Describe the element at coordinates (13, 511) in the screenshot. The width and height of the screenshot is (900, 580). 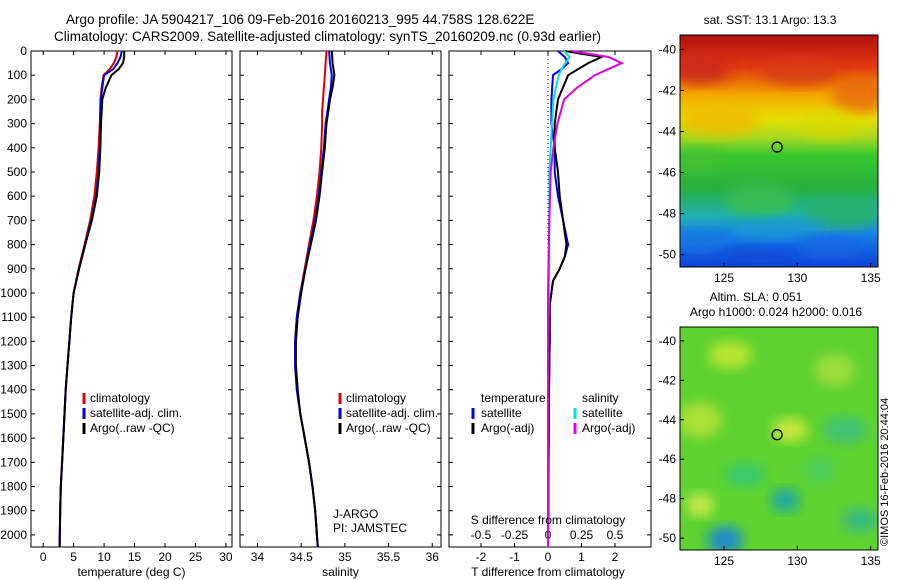
I see `y-tick-label: 1900` at that location.